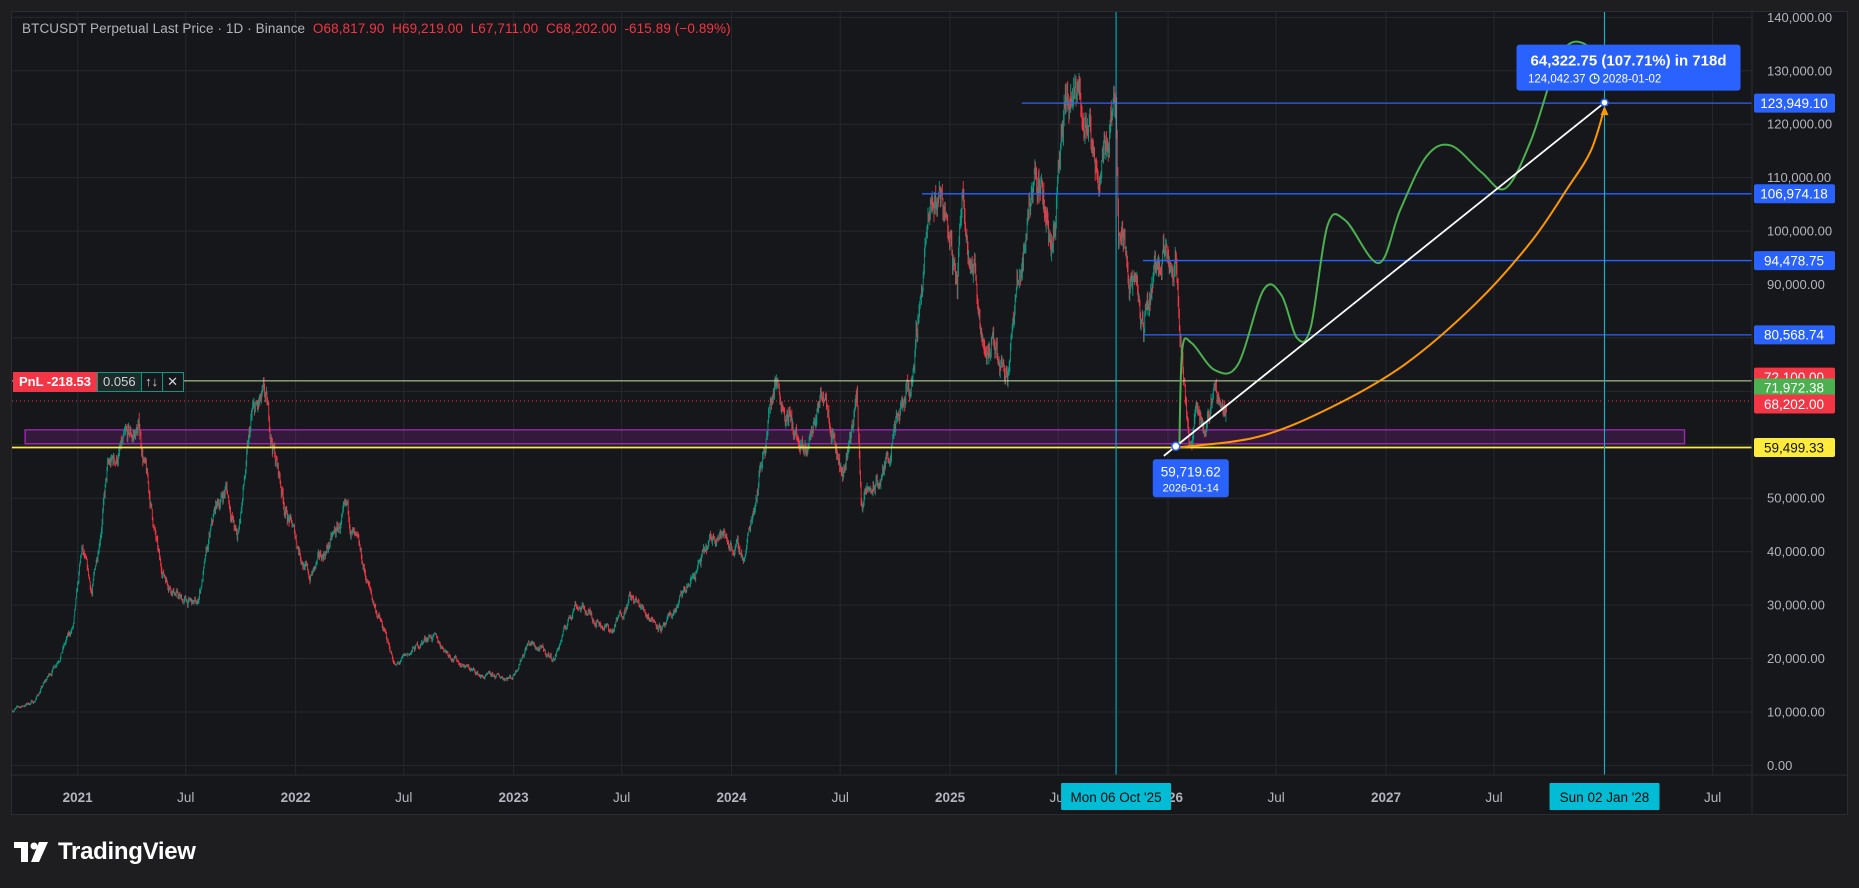 The height and width of the screenshot is (888, 1859). I want to click on level-price-tag: 123,949.10, so click(1794, 103).